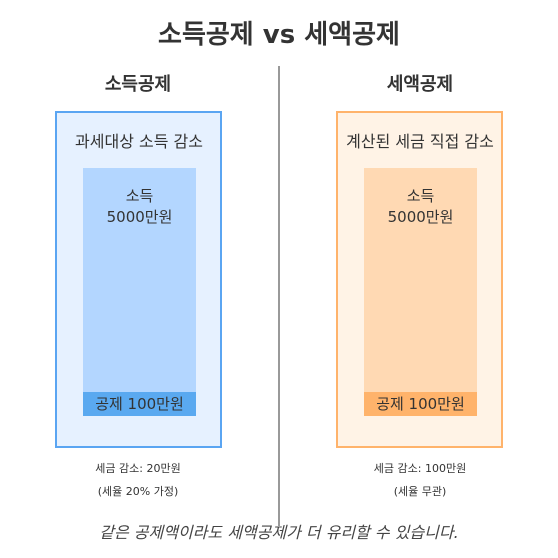 Image resolution: width=558 pixels, height=558 pixels. What do you see at coordinates (138, 84) in the screenshot?
I see `left-heading: 소득공제` at bounding box center [138, 84].